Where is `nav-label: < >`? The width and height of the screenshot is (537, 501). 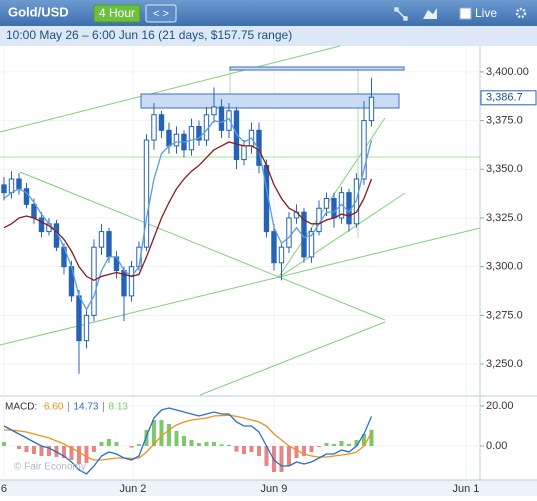 nav-label: < > is located at coordinates (161, 14).